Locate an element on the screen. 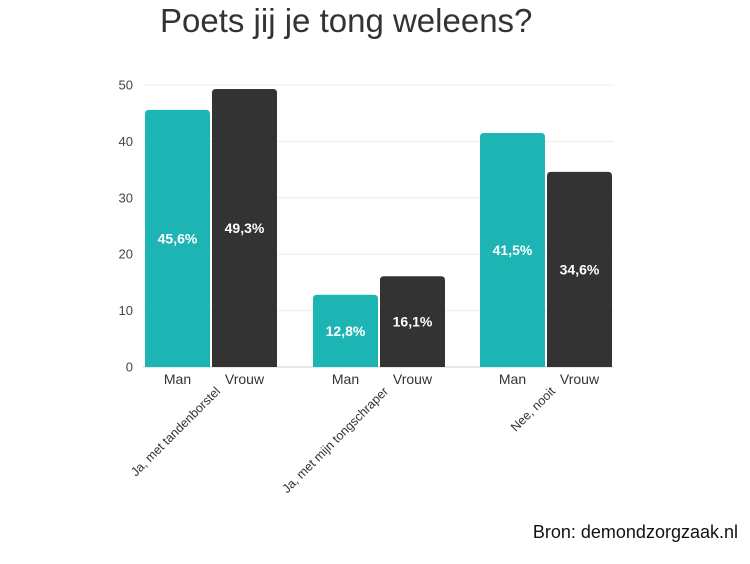 This screenshot has height=564, width=750. y-tick-label: 20 is located at coordinates (126, 254).